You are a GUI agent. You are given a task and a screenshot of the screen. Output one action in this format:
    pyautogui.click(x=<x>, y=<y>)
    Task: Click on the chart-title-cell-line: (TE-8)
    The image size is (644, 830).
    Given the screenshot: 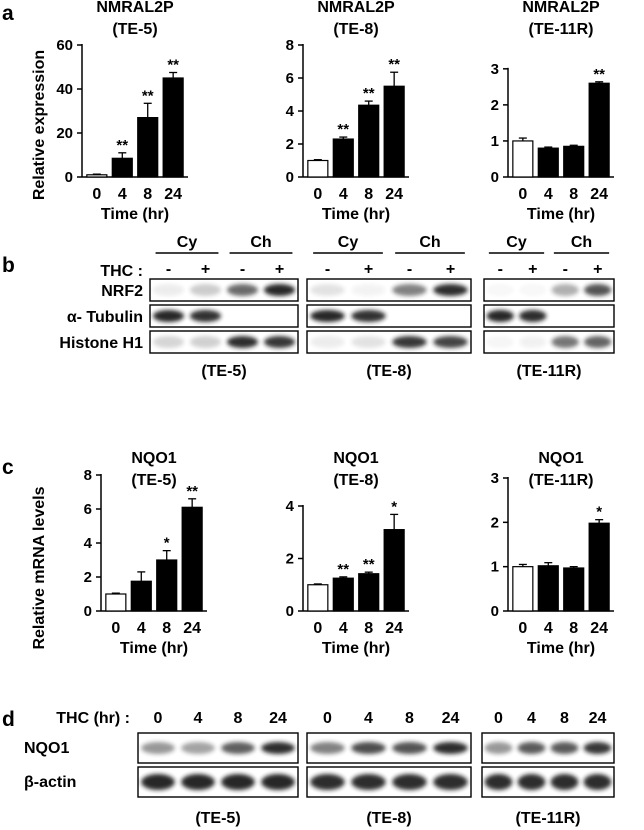 What is the action you would take?
    pyautogui.click(x=355, y=480)
    